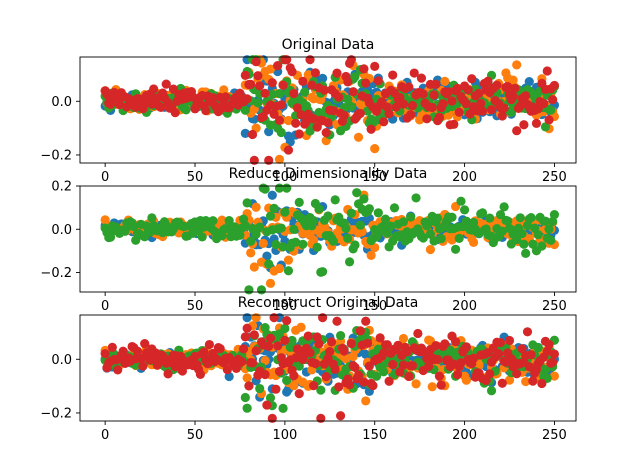 The height and width of the screenshot is (476, 640). What do you see at coordinates (464, 306) in the screenshot?
I see `x-tick-label: 200` at bounding box center [464, 306].